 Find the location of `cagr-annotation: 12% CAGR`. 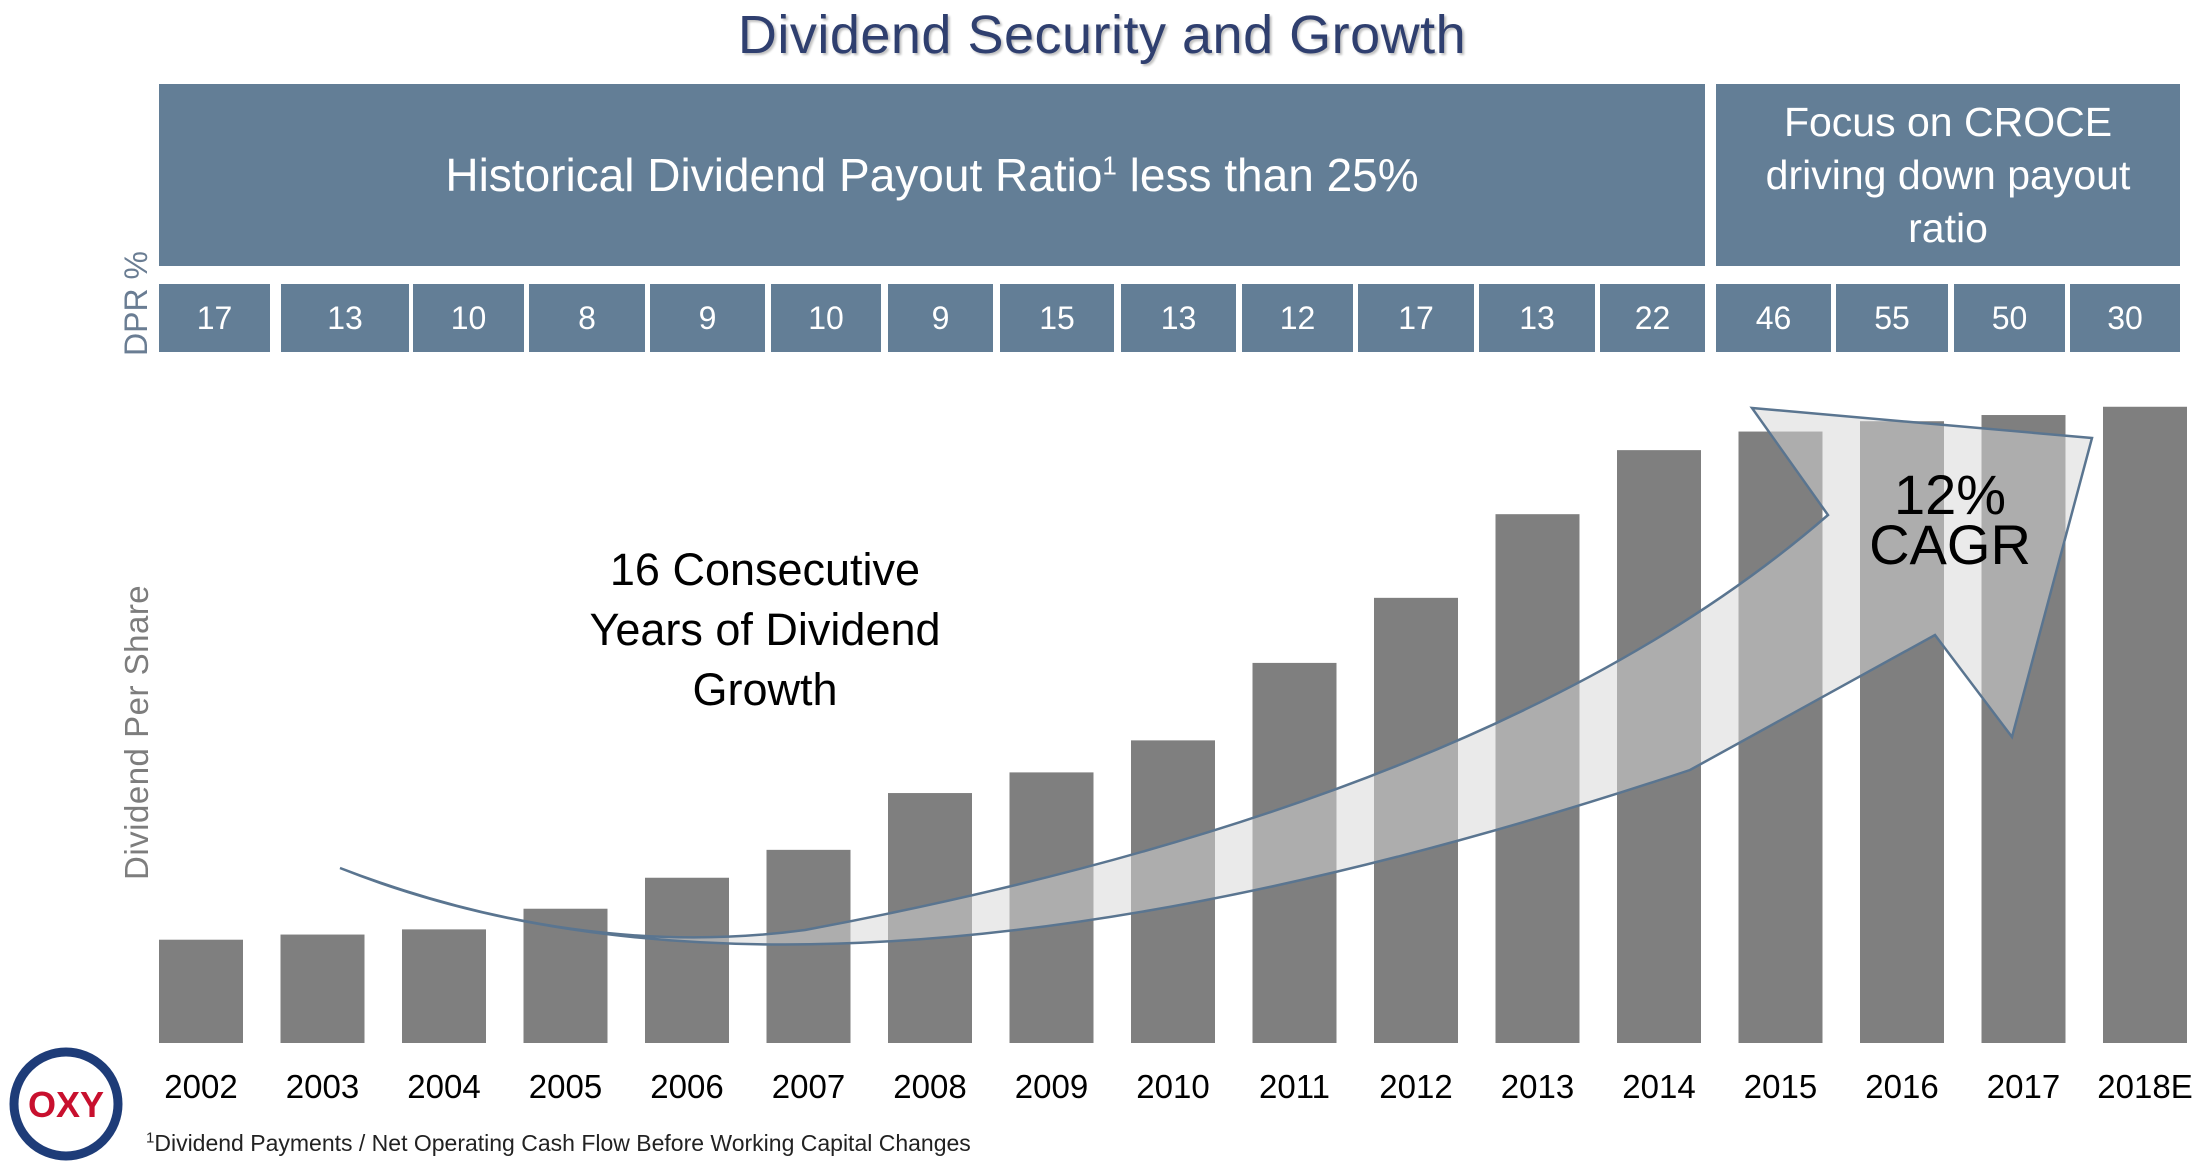

cagr-annotation: 12% CAGR is located at coordinates (1950, 519).